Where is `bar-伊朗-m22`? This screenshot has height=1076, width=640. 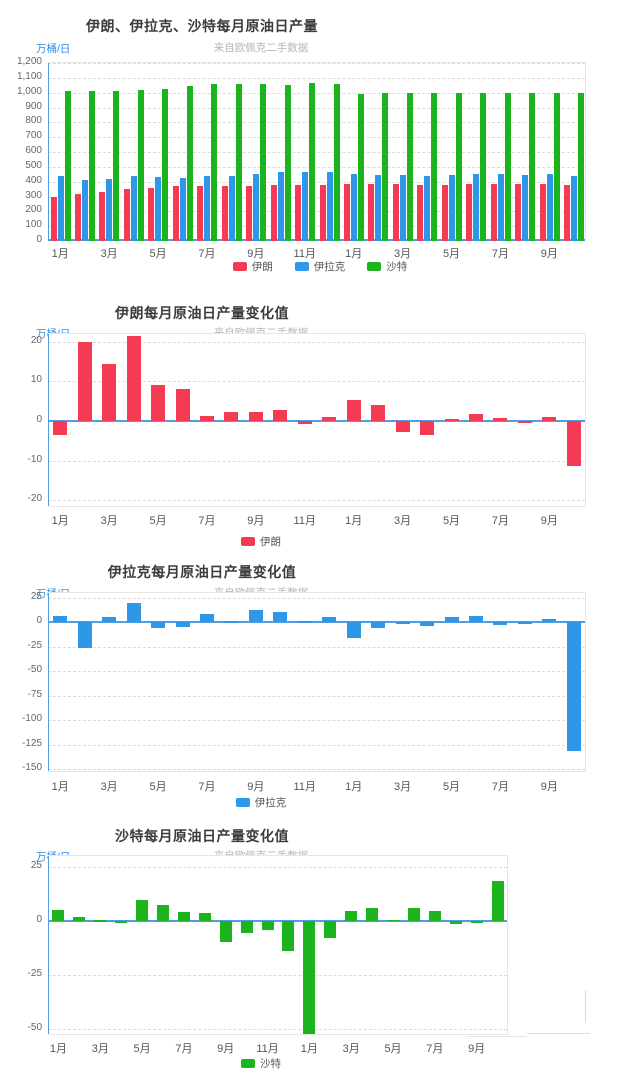 bar-伊朗-m22 is located at coordinates (573, 444).